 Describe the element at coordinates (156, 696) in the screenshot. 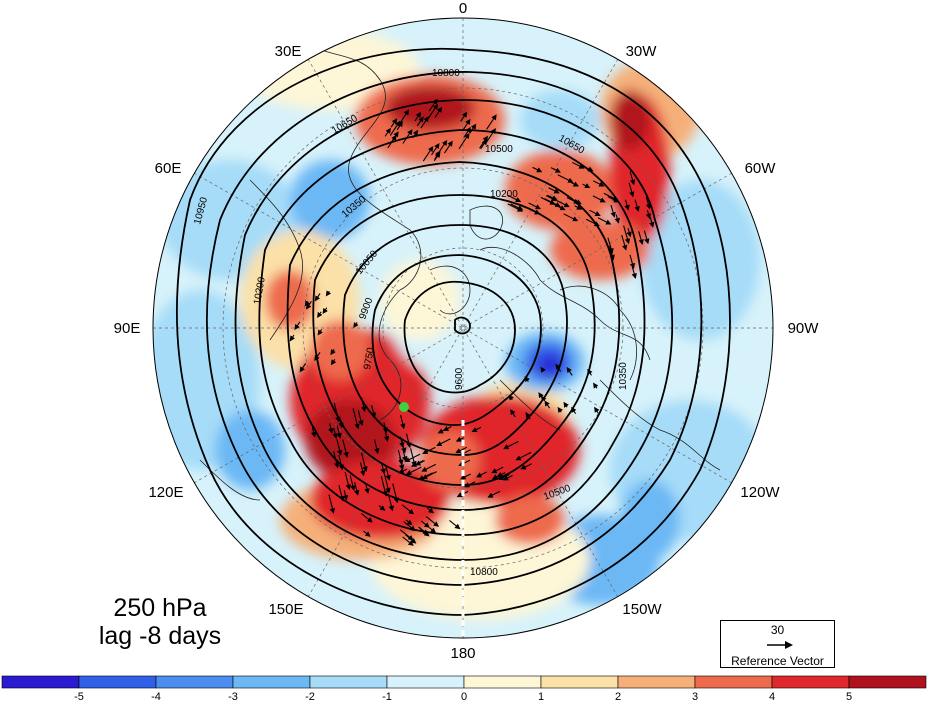

I see `colorbar-tick-label: -4` at that location.